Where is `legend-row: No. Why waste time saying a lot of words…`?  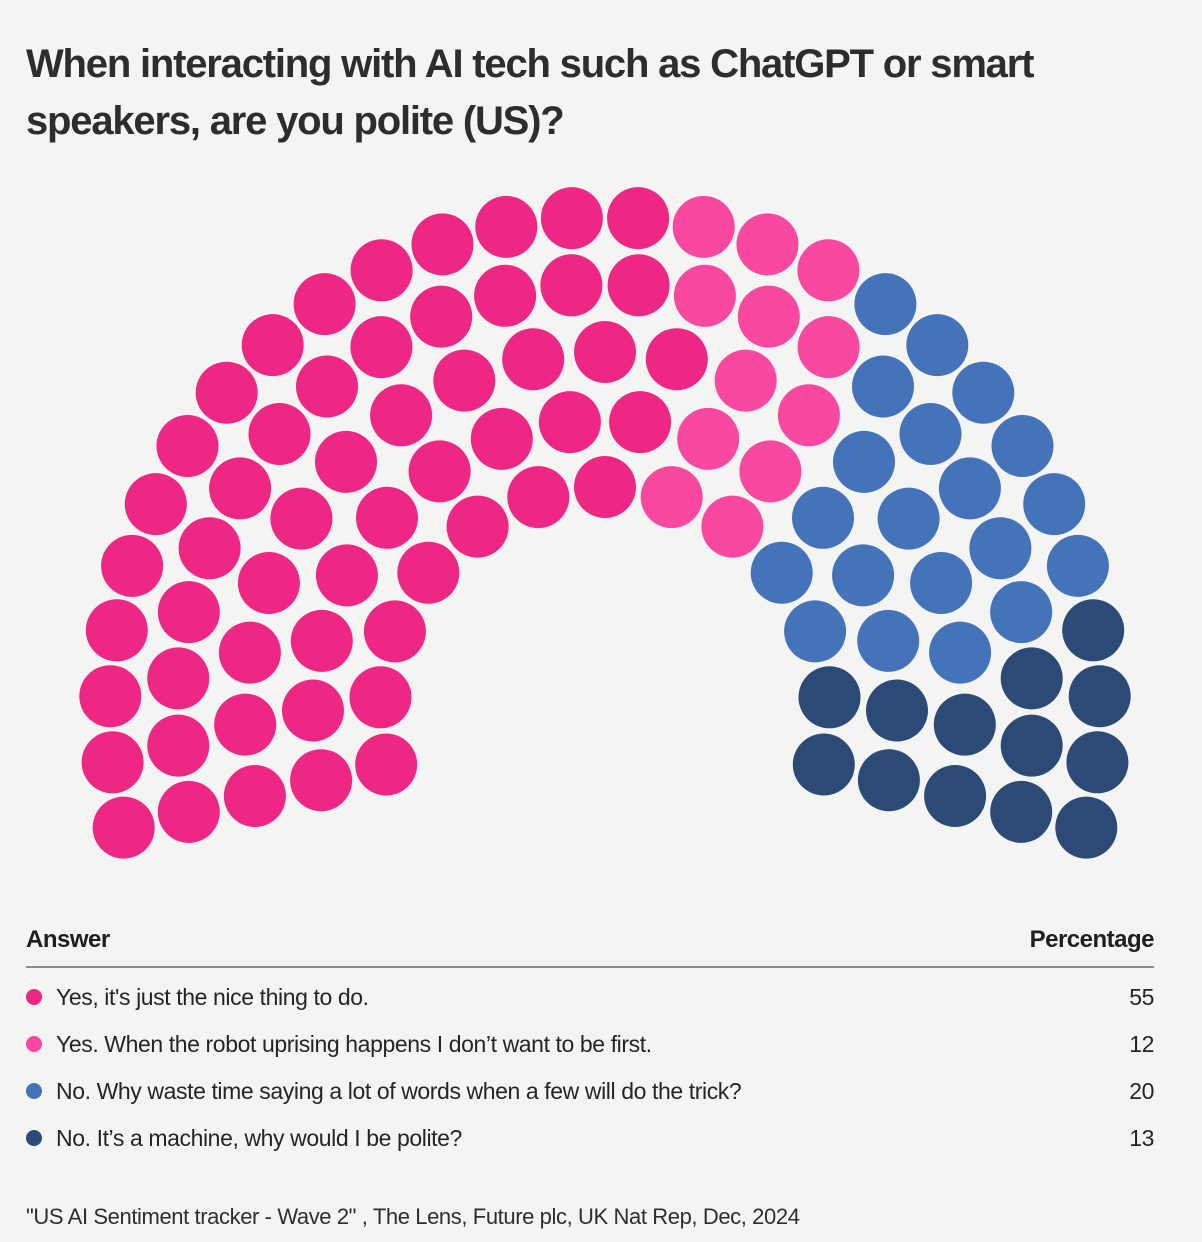 legend-row: No. Why waste time saying a lot of words… is located at coordinates (590, 1091).